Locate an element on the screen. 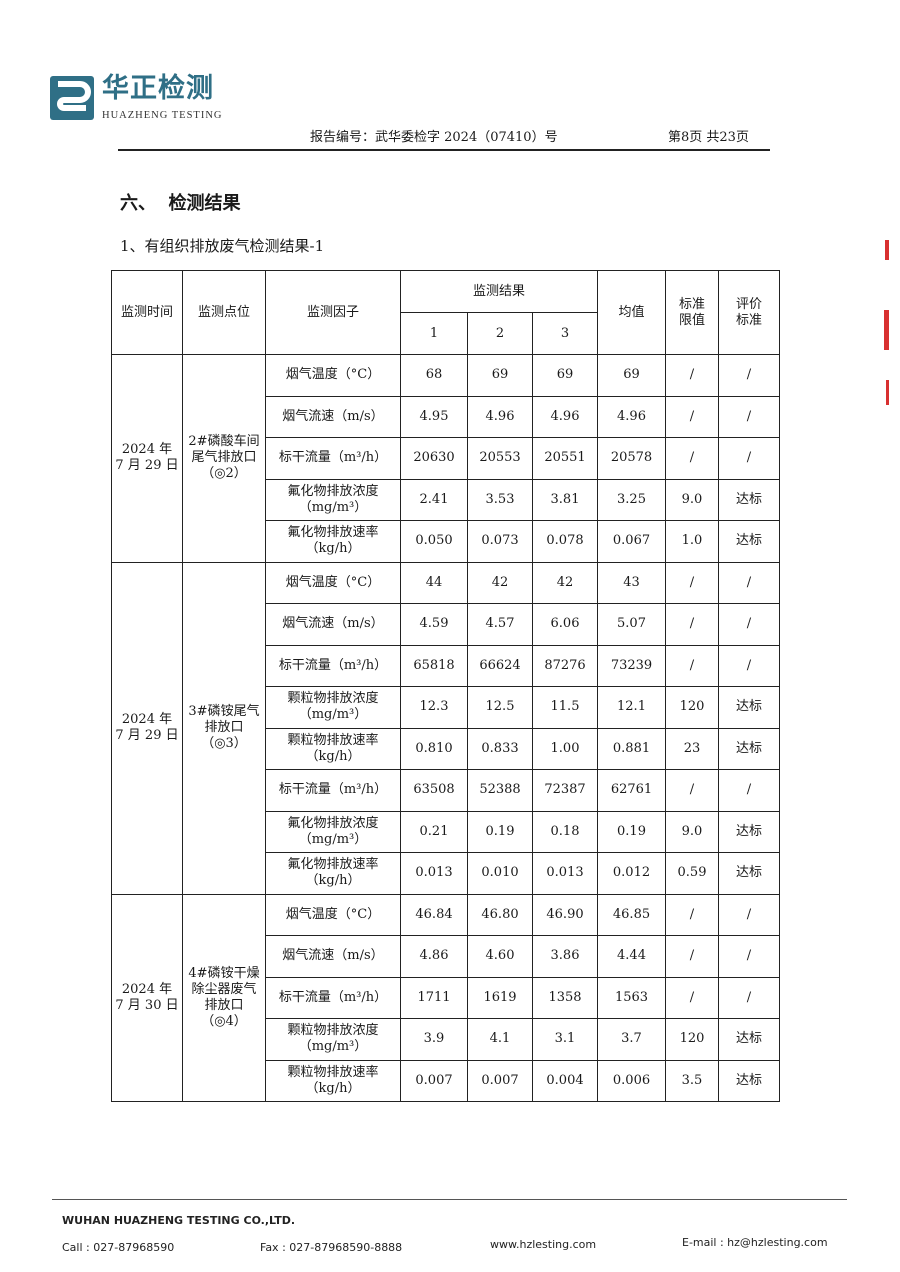  cell-result-1: 2.41 is located at coordinates (434, 499).